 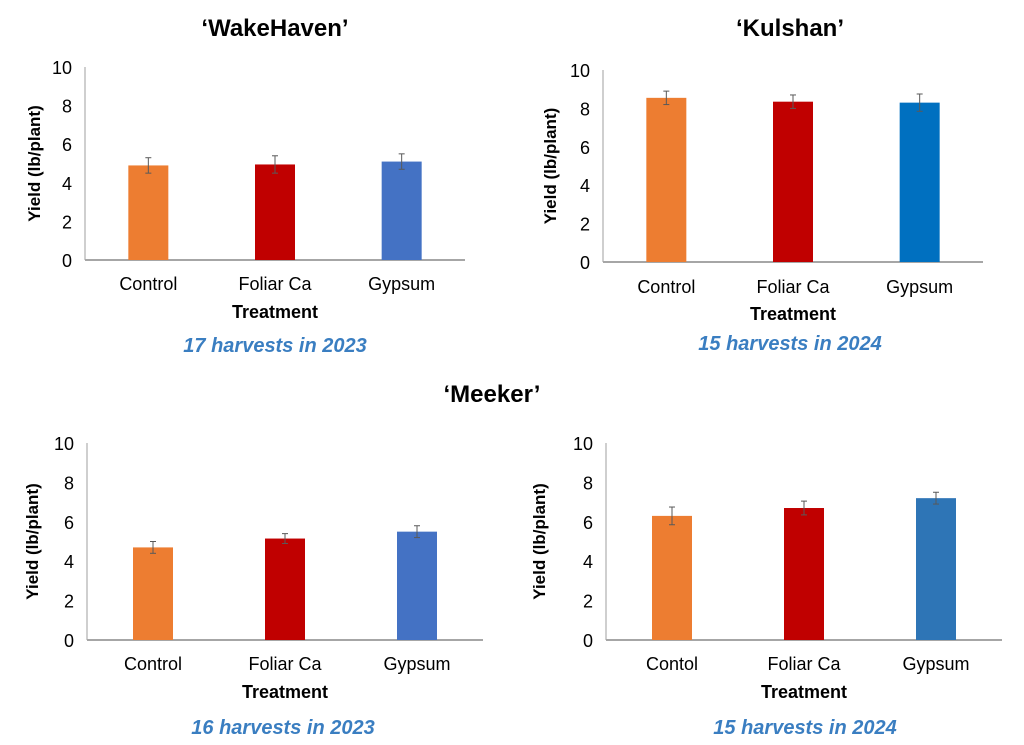 What do you see at coordinates (790, 28) in the screenshot?
I see `heading-kulshan: ‘Kulshan’` at bounding box center [790, 28].